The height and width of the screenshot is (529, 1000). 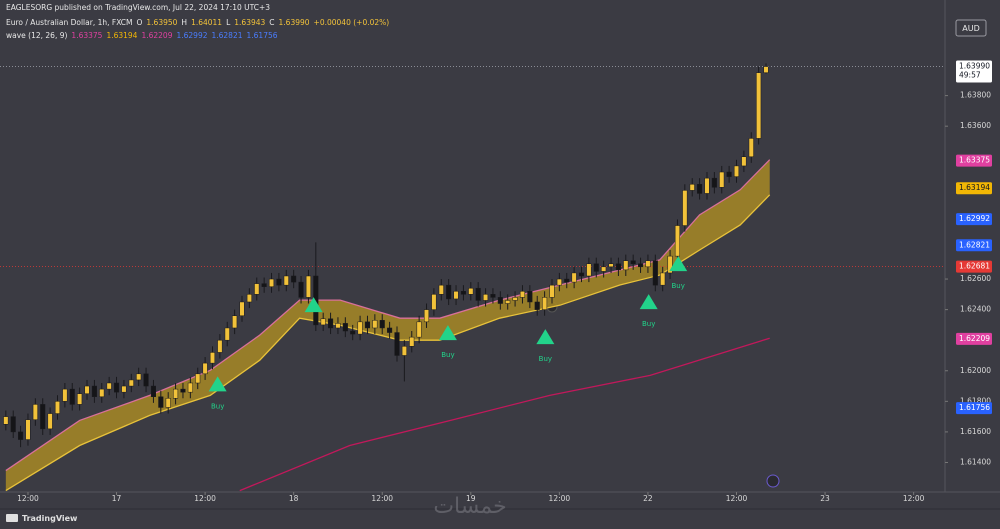 What do you see at coordinates (825, 498) in the screenshot?
I see `x-tick-label: 23` at bounding box center [825, 498].